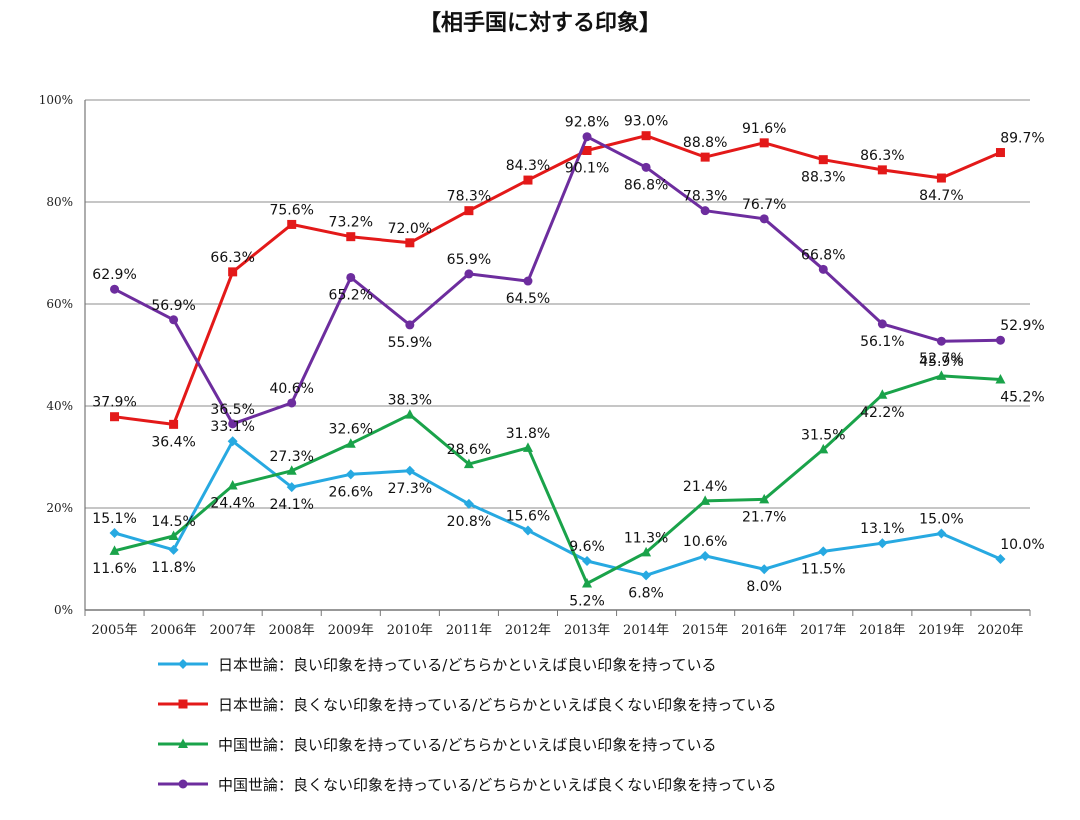  Describe the element at coordinates (705, 143) in the screenshot. I see `data-label: 88.8%` at that location.